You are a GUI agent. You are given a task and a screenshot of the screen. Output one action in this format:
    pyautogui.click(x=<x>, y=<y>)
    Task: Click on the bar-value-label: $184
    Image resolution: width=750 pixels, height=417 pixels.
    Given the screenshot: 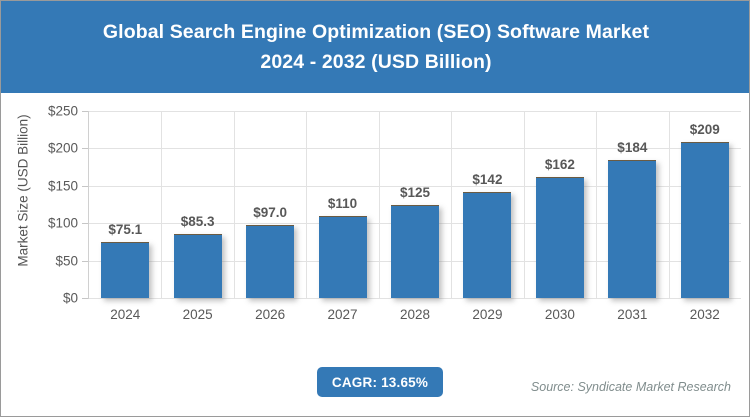 What is the action you would take?
    pyautogui.click(x=632, y=148)
    